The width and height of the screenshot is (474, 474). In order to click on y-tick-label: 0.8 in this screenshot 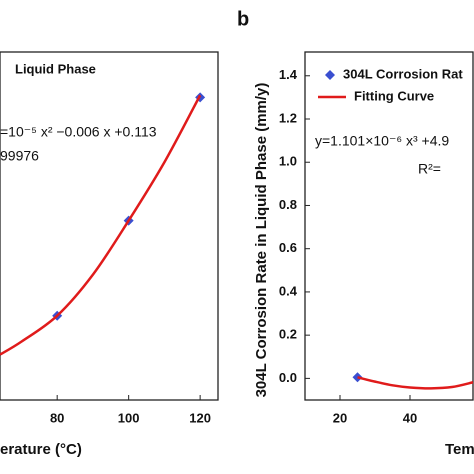, I will do `click(288, 204)`.